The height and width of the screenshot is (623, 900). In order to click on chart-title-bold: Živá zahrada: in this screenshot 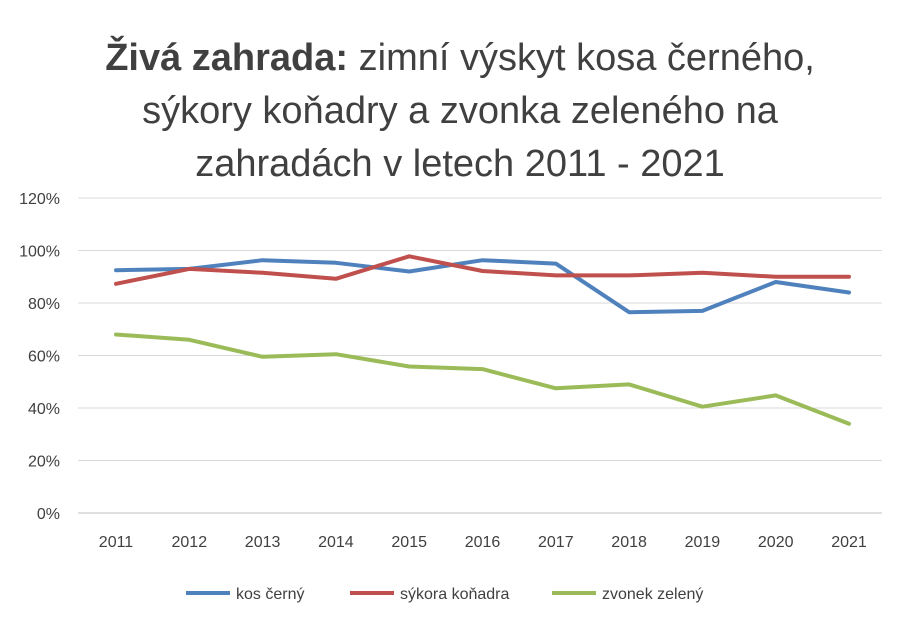, I will do `click(227, 58)`.